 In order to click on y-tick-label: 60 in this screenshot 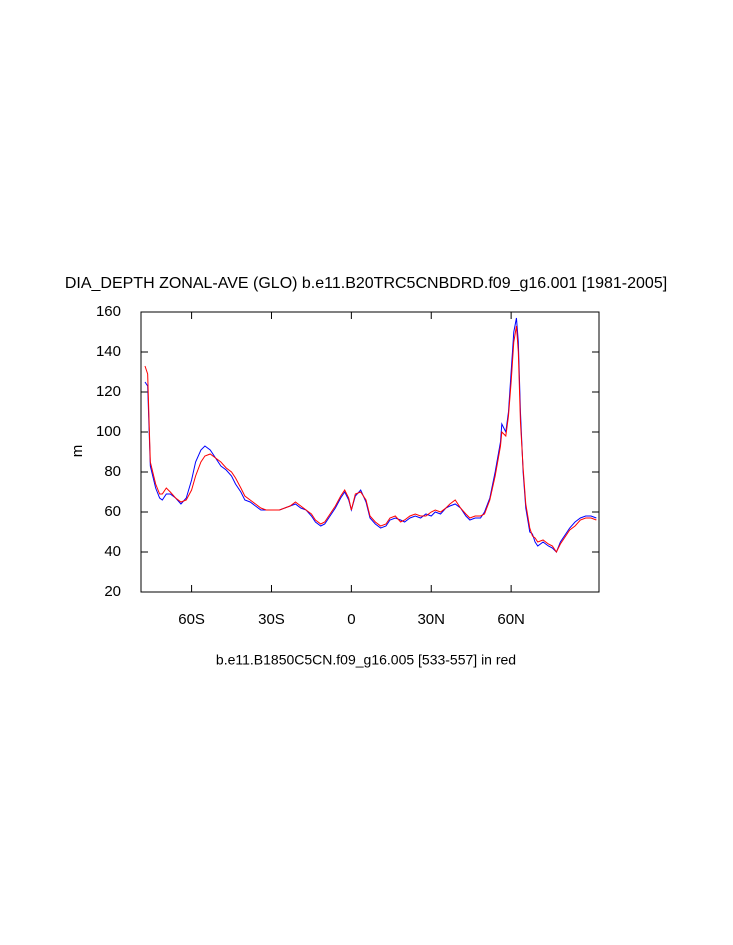, I will do `click(112, 511)`.